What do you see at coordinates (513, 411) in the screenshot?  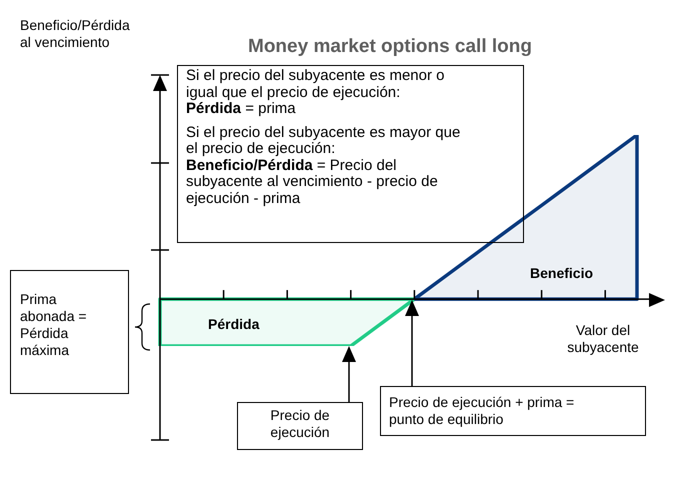 I see `text: Precio de ejecución + prima = punto de equilibrio` at bounding box center [513, 411].